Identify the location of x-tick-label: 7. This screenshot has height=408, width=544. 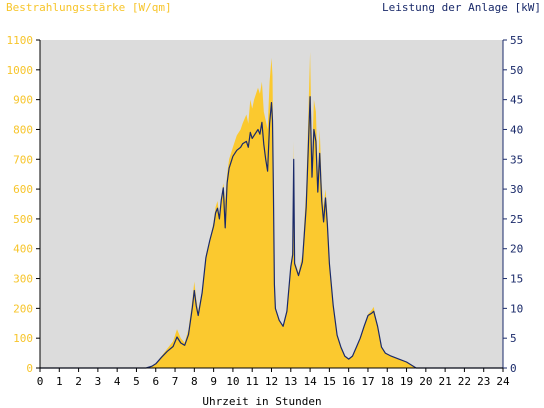
(175, 381).